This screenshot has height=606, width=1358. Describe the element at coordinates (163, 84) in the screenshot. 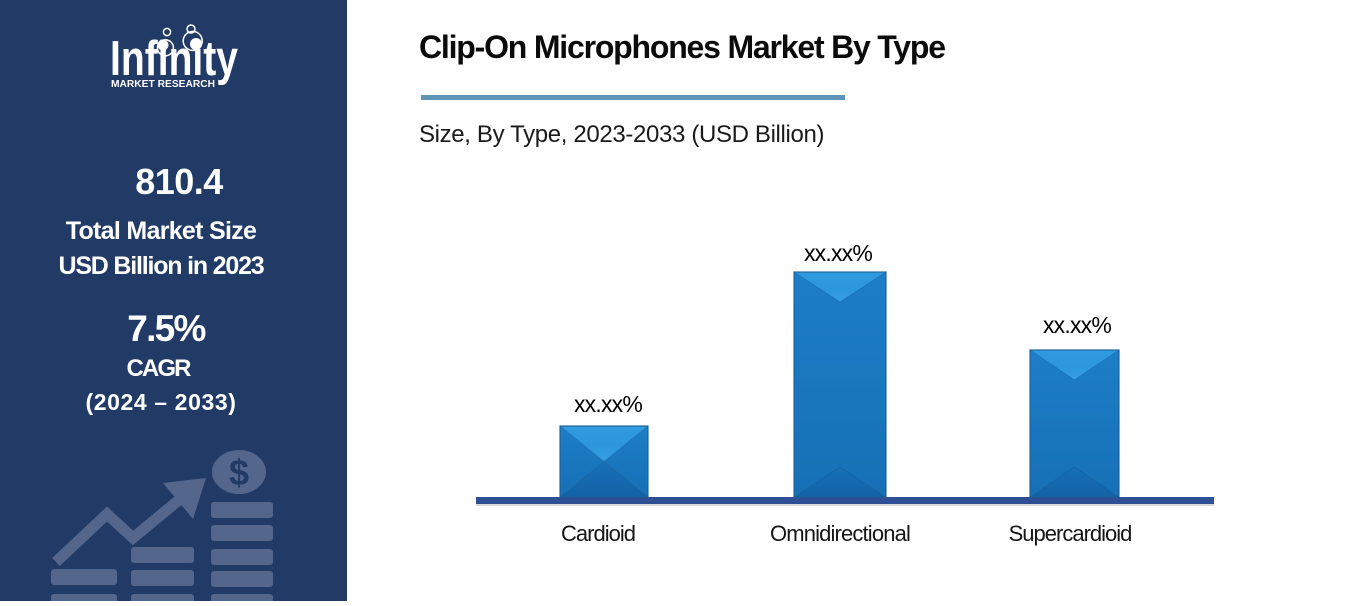

I see `svg-text: MARKET RESEARCH` at that location.